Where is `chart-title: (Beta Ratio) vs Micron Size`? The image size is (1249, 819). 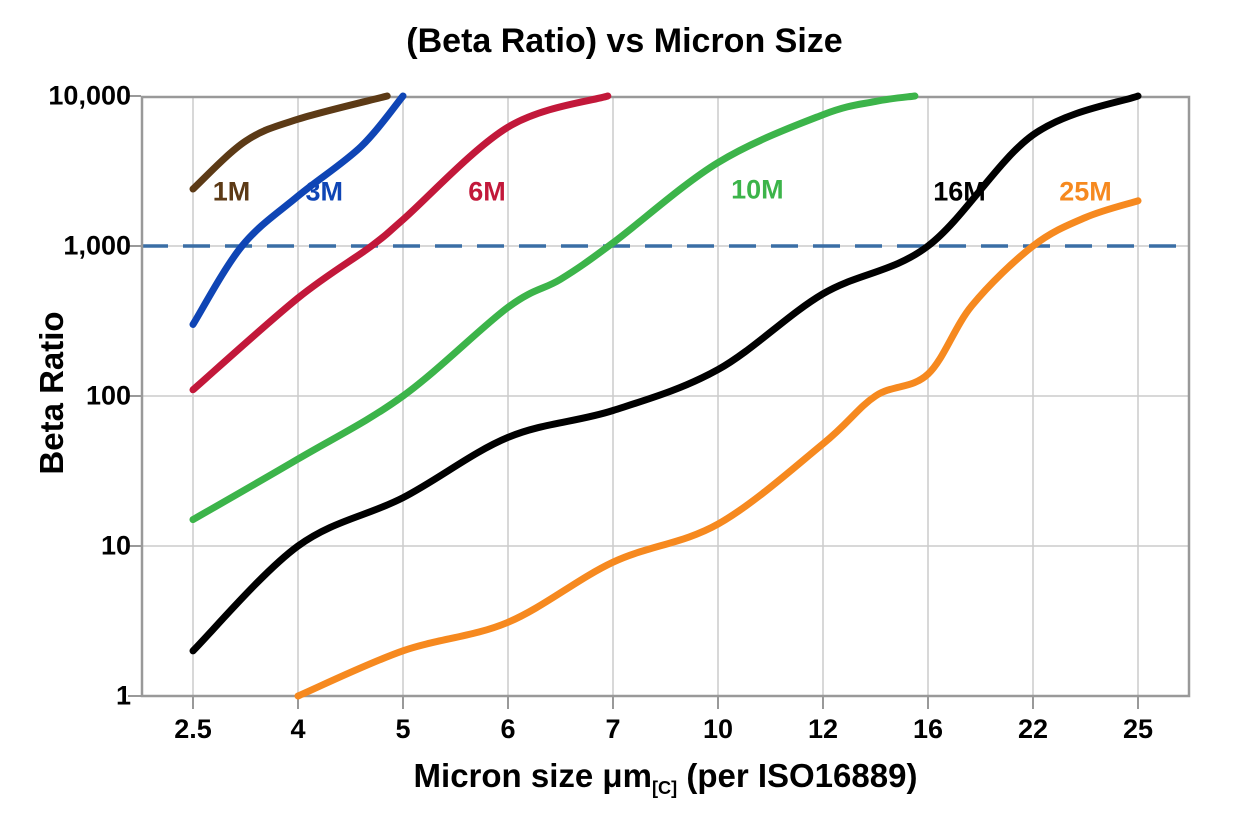
chart-title: (Beta Ratio) vs Micron Size is located at coordinates (624, 41).